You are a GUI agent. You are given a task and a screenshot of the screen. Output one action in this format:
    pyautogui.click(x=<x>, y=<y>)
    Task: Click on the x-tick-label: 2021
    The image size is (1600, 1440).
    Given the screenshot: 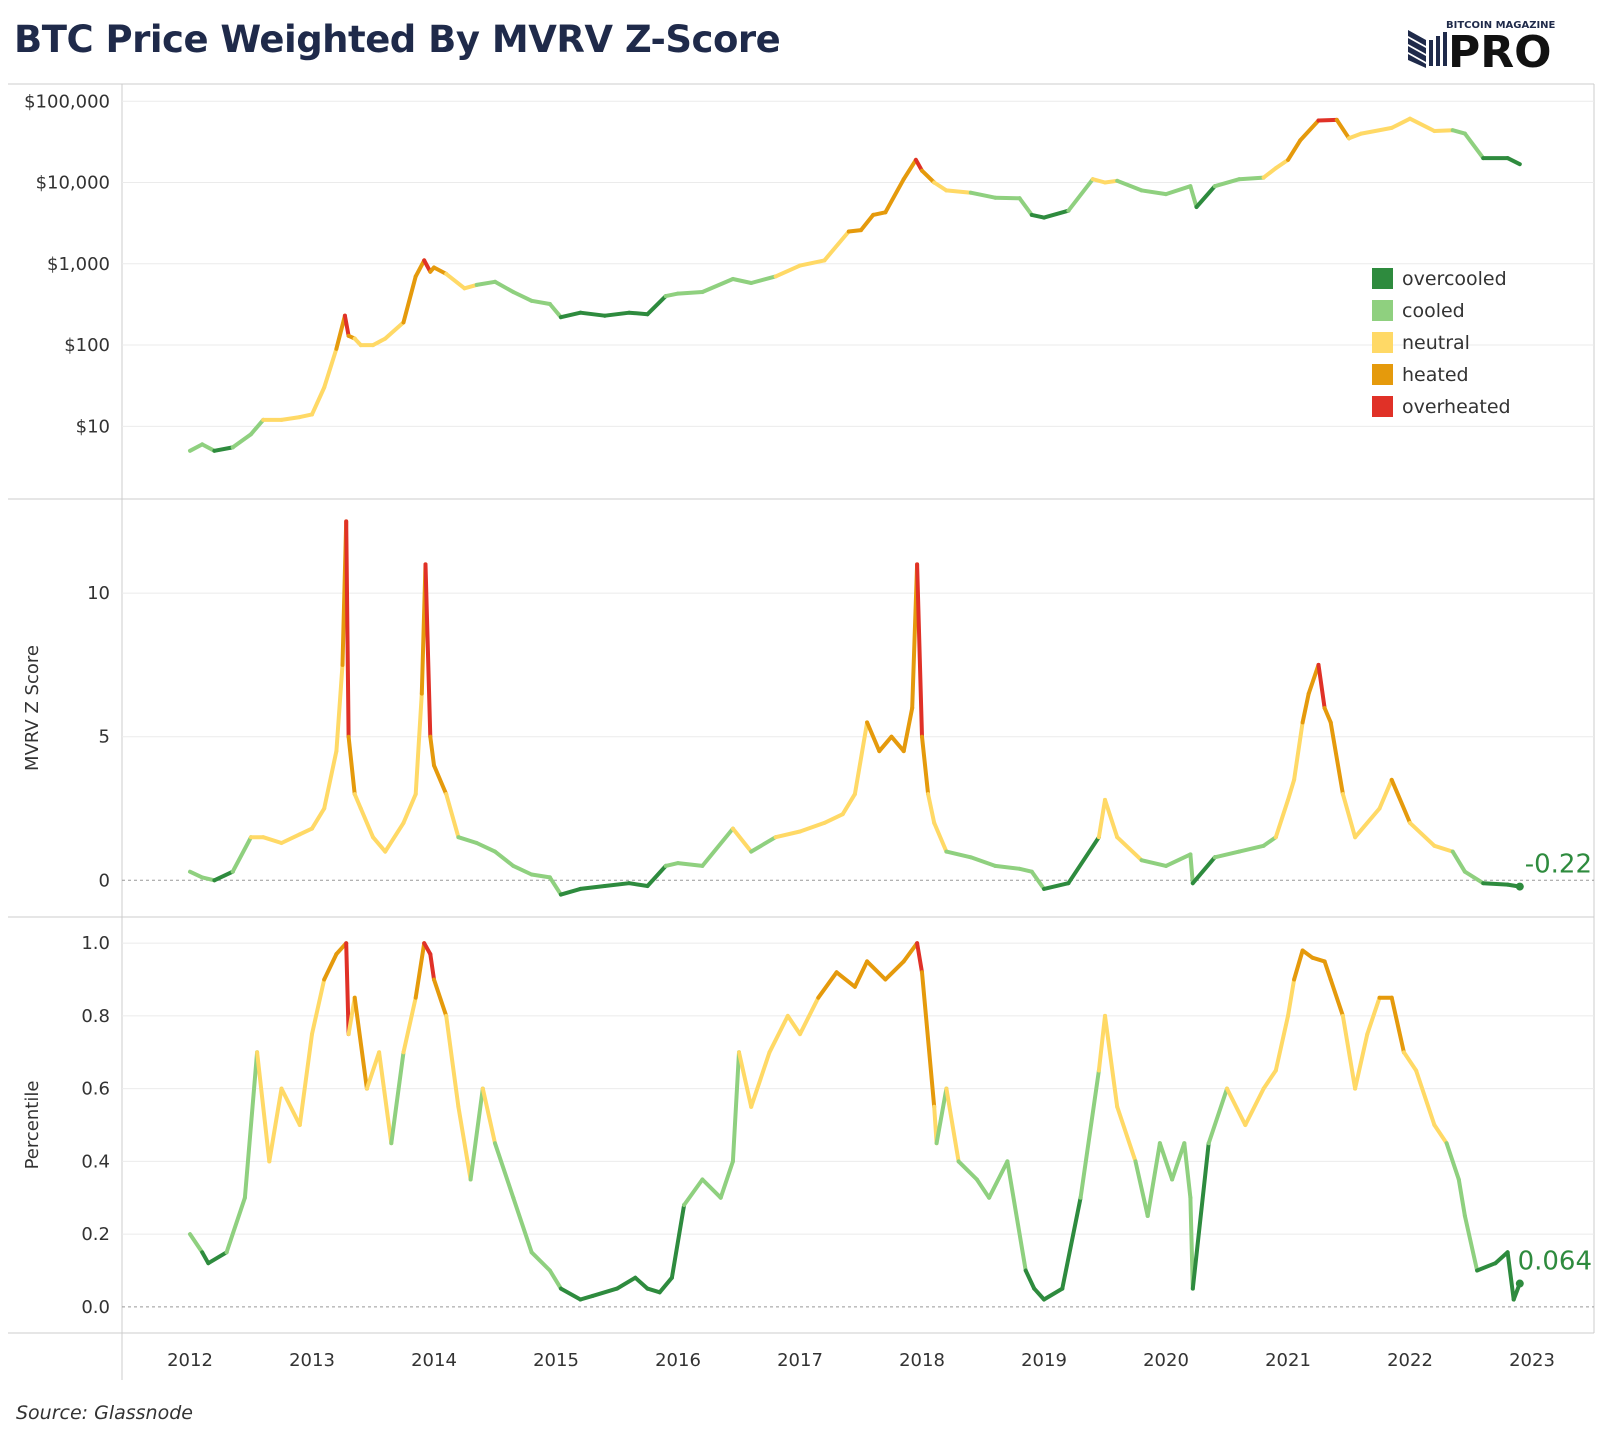 What is the action you would take?
    pyautogui.click(x=1288, y=1360)
    